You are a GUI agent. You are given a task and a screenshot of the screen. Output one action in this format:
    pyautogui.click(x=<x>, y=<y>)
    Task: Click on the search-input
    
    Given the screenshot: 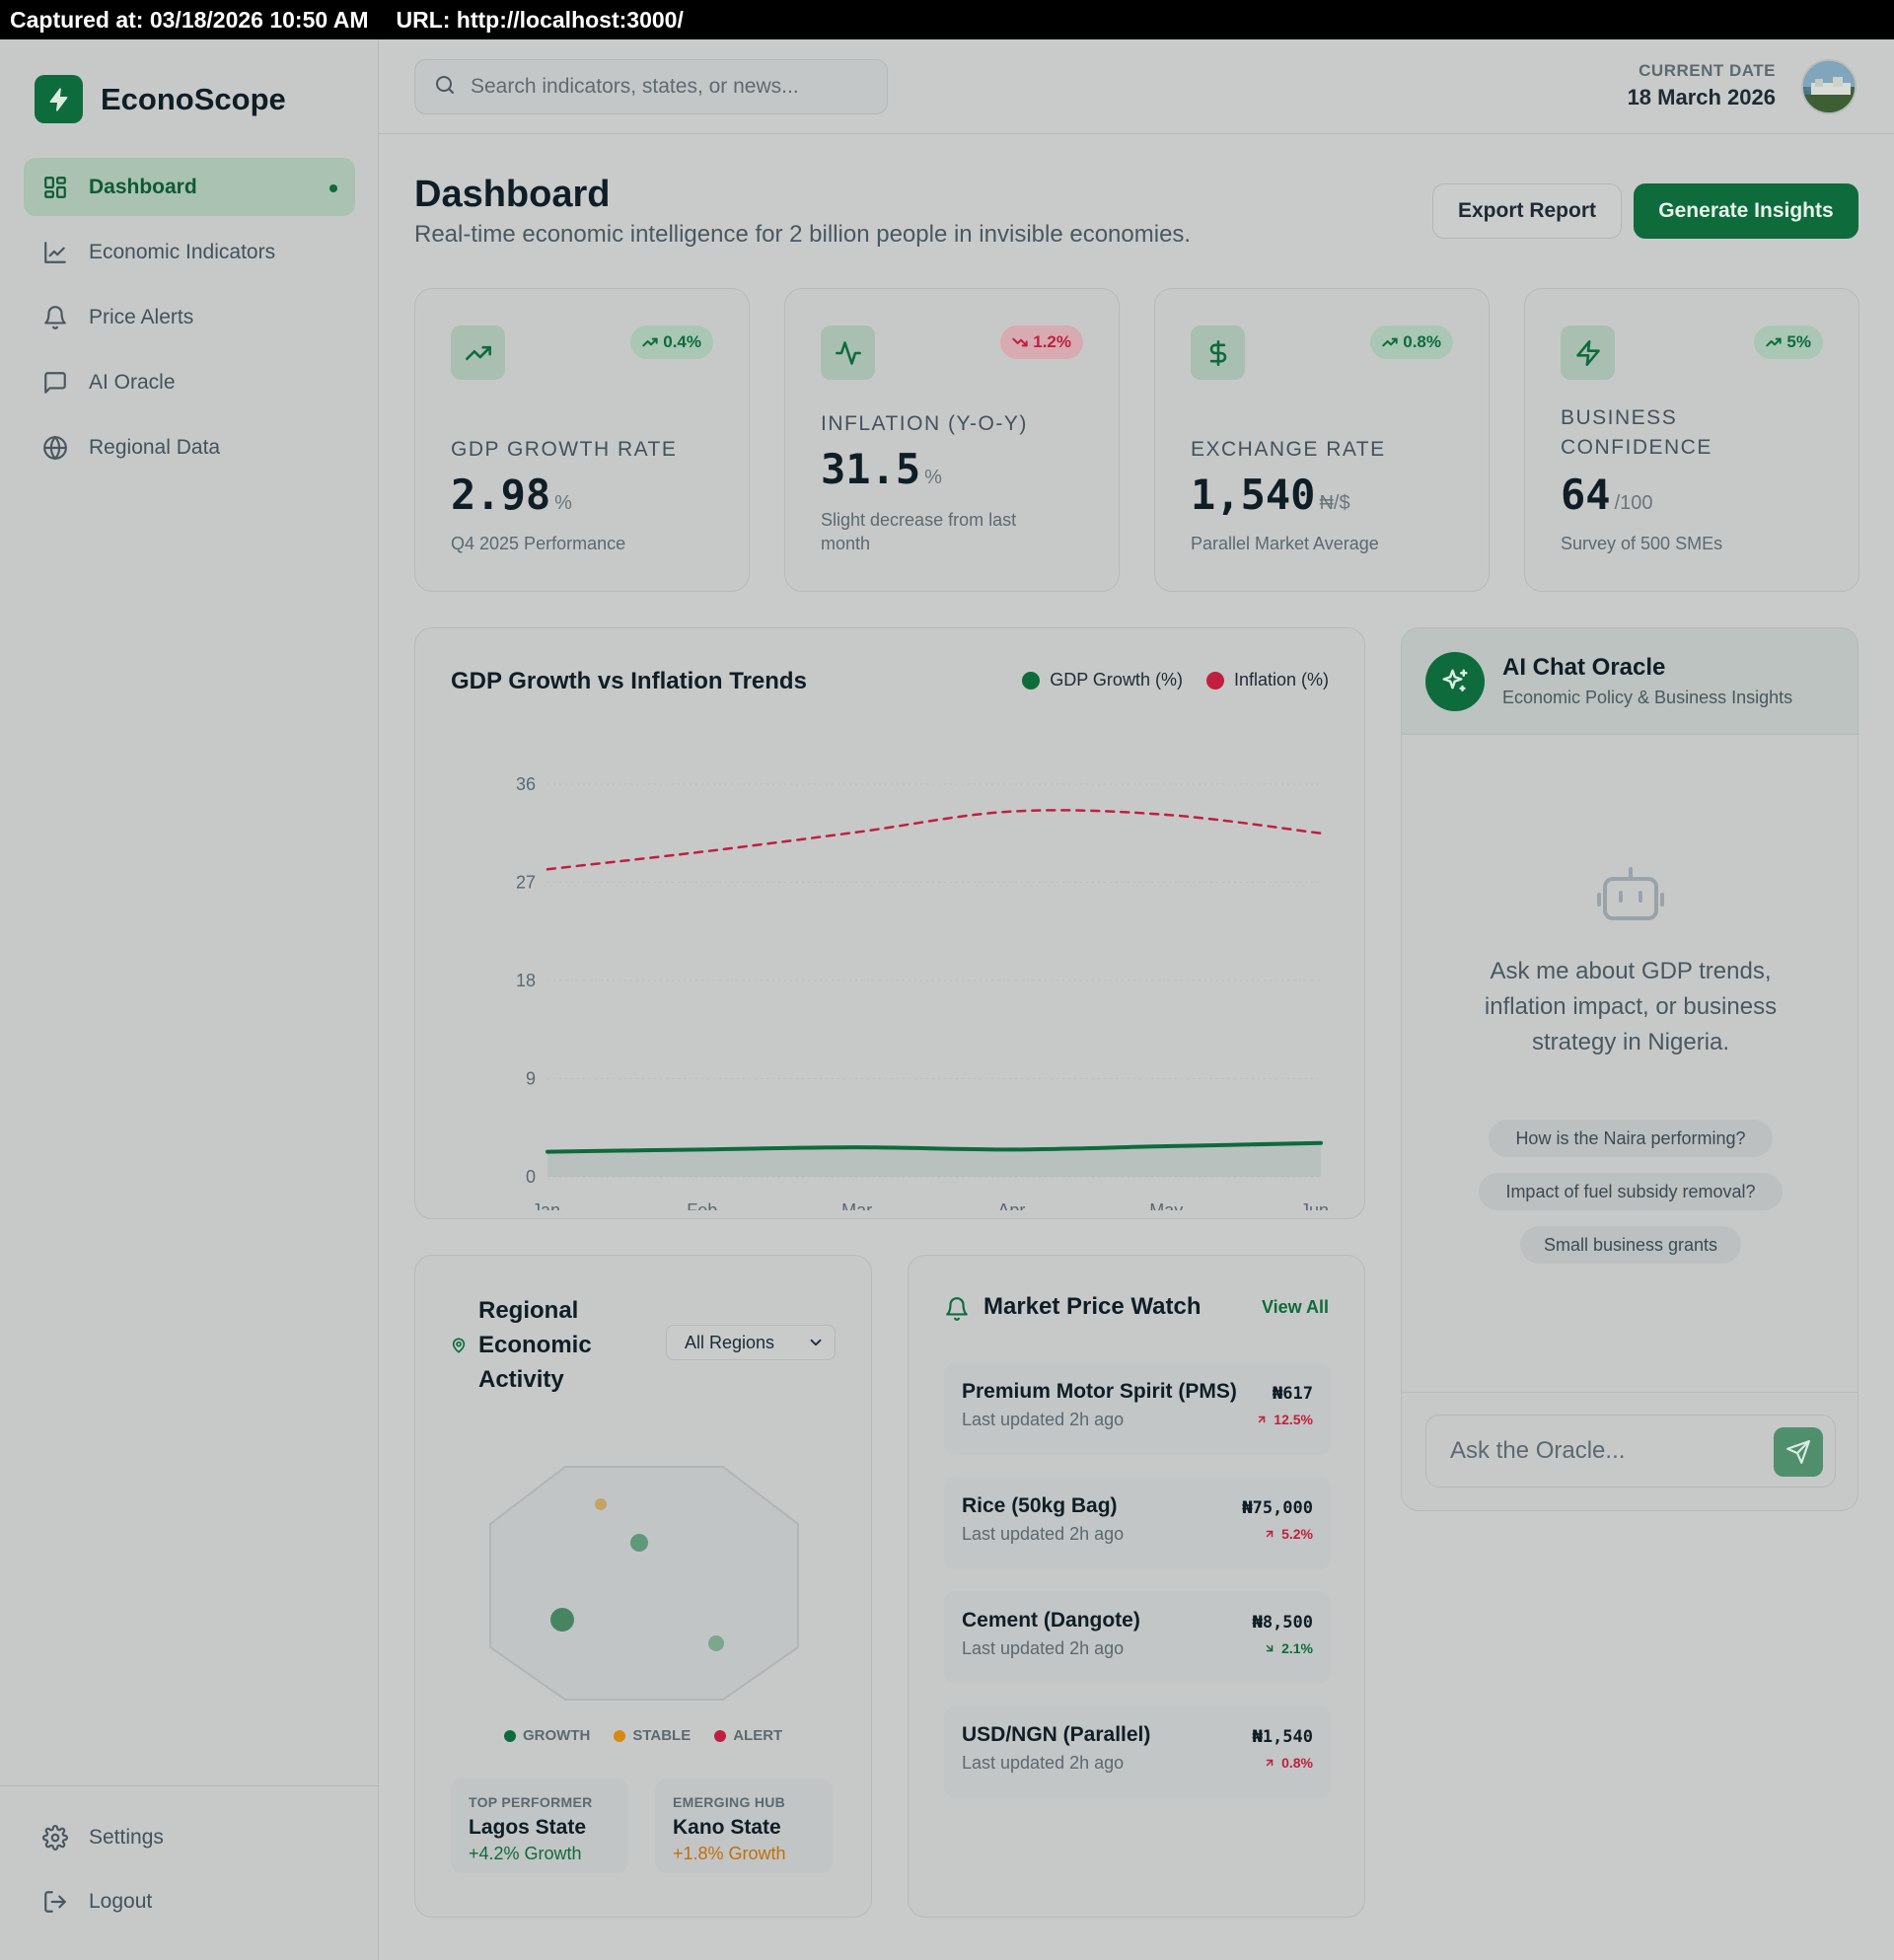 What is the action you would take?
    pyautogui.click(x=668, y=87)
    